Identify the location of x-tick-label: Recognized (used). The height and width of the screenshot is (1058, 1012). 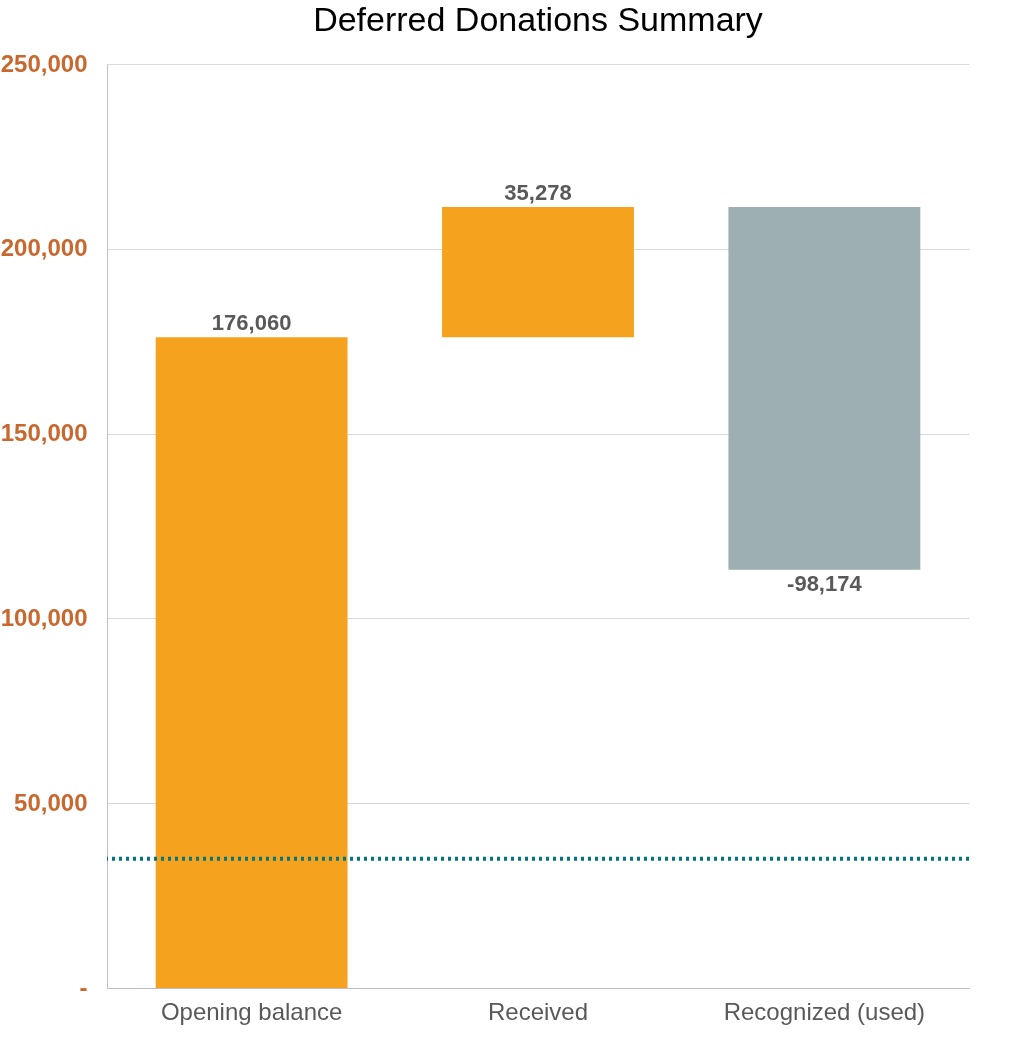
(824, 1011).